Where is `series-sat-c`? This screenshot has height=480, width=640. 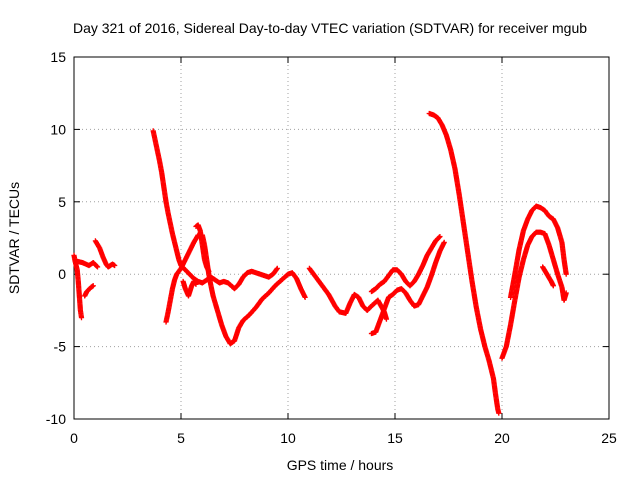
series-sat-c is located at coordinates (235, 289).